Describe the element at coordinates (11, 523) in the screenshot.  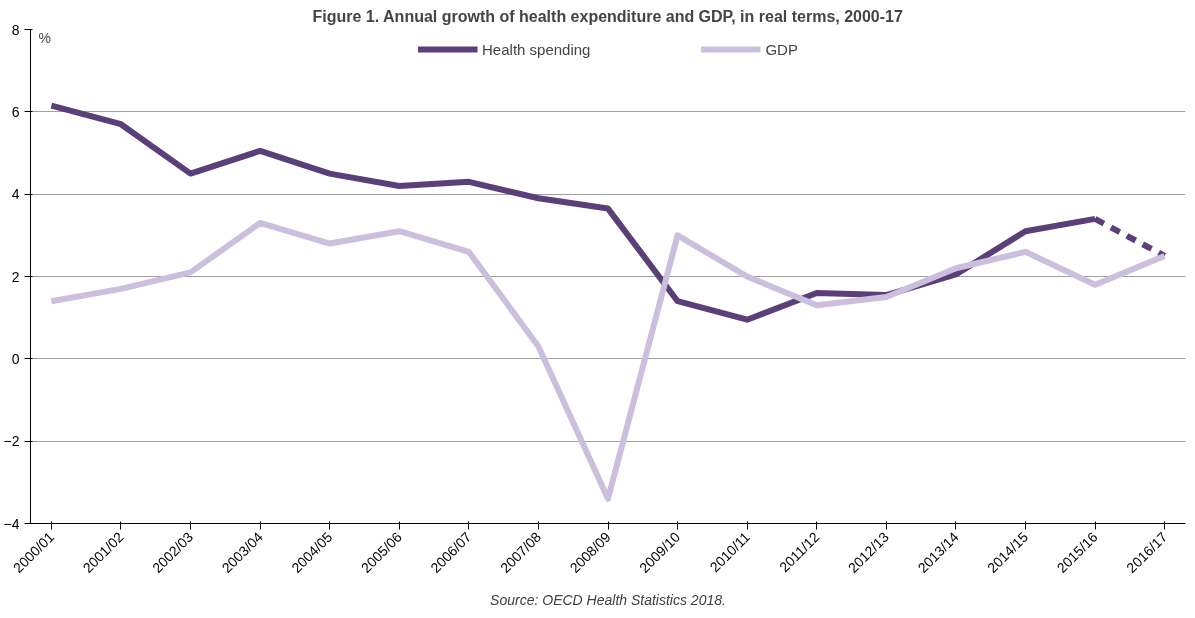
I see `y-tick-label: −4` at that location.